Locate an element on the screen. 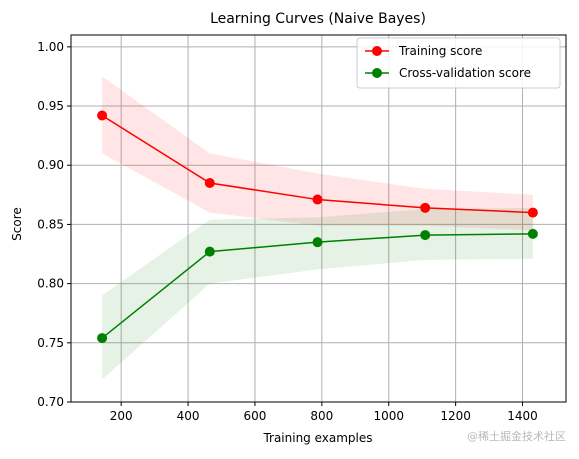  y-tick-label-0: 0.70 is located at coordinates (50, 402).